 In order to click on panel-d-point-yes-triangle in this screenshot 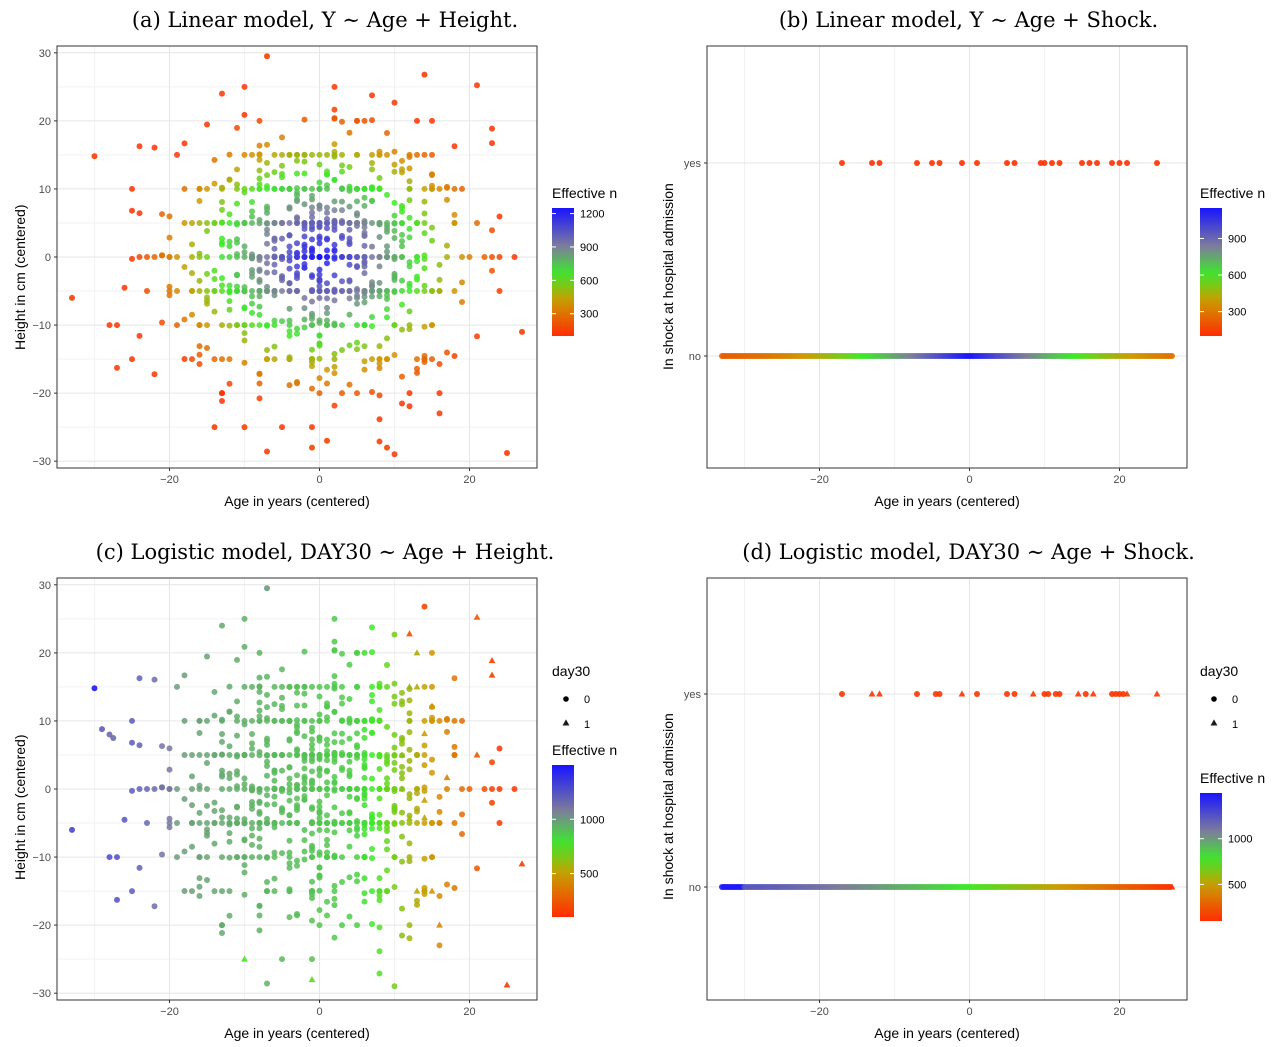, I will do `click(962, 693)`.